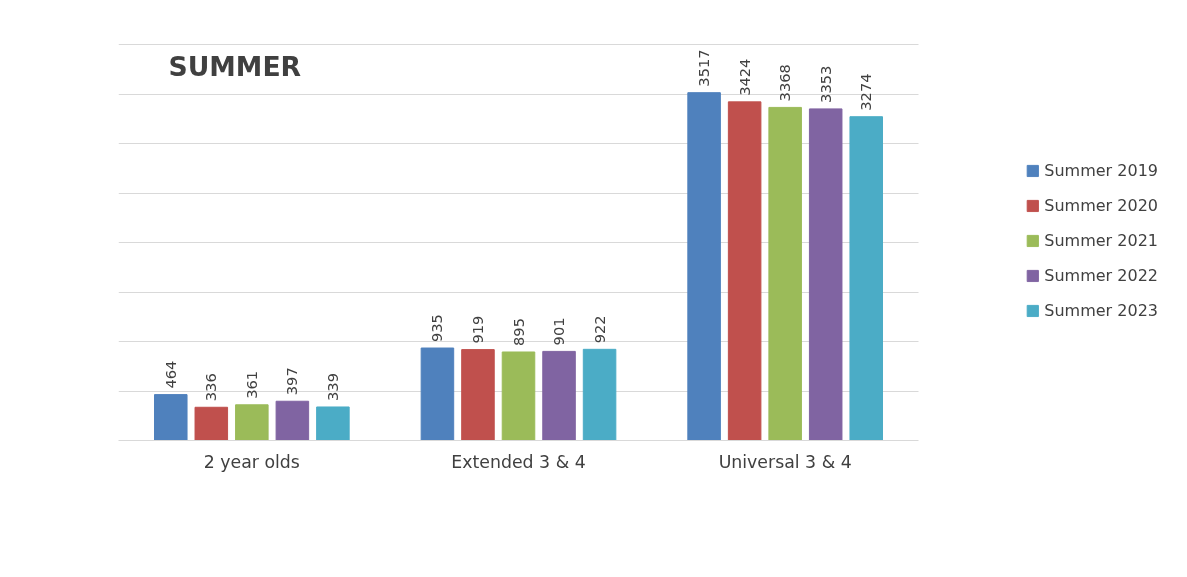 The width and height of the screenshot is (1187, 577). I want to click on data-label: 901, so click(559, 331).